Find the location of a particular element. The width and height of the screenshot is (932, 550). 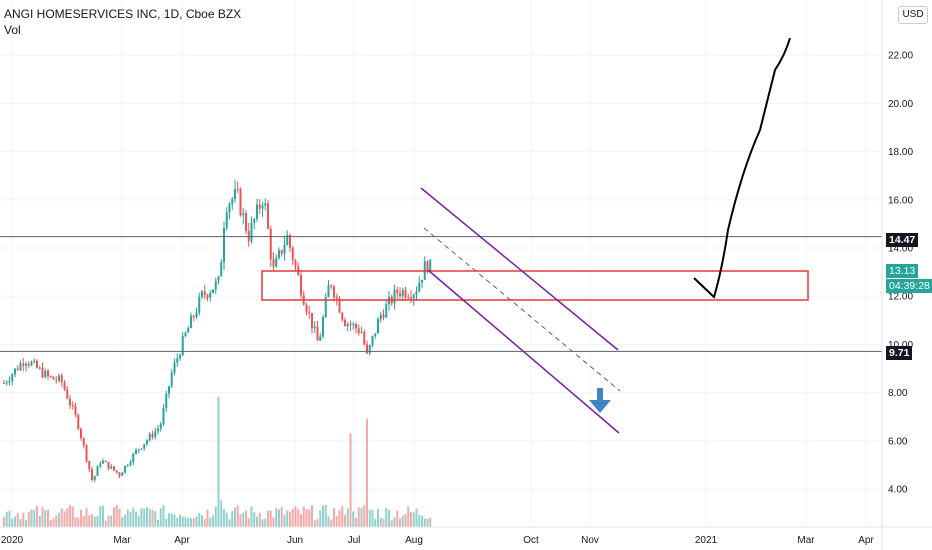

price-tick-label: 16.00 is located at coordinates (900, 200).